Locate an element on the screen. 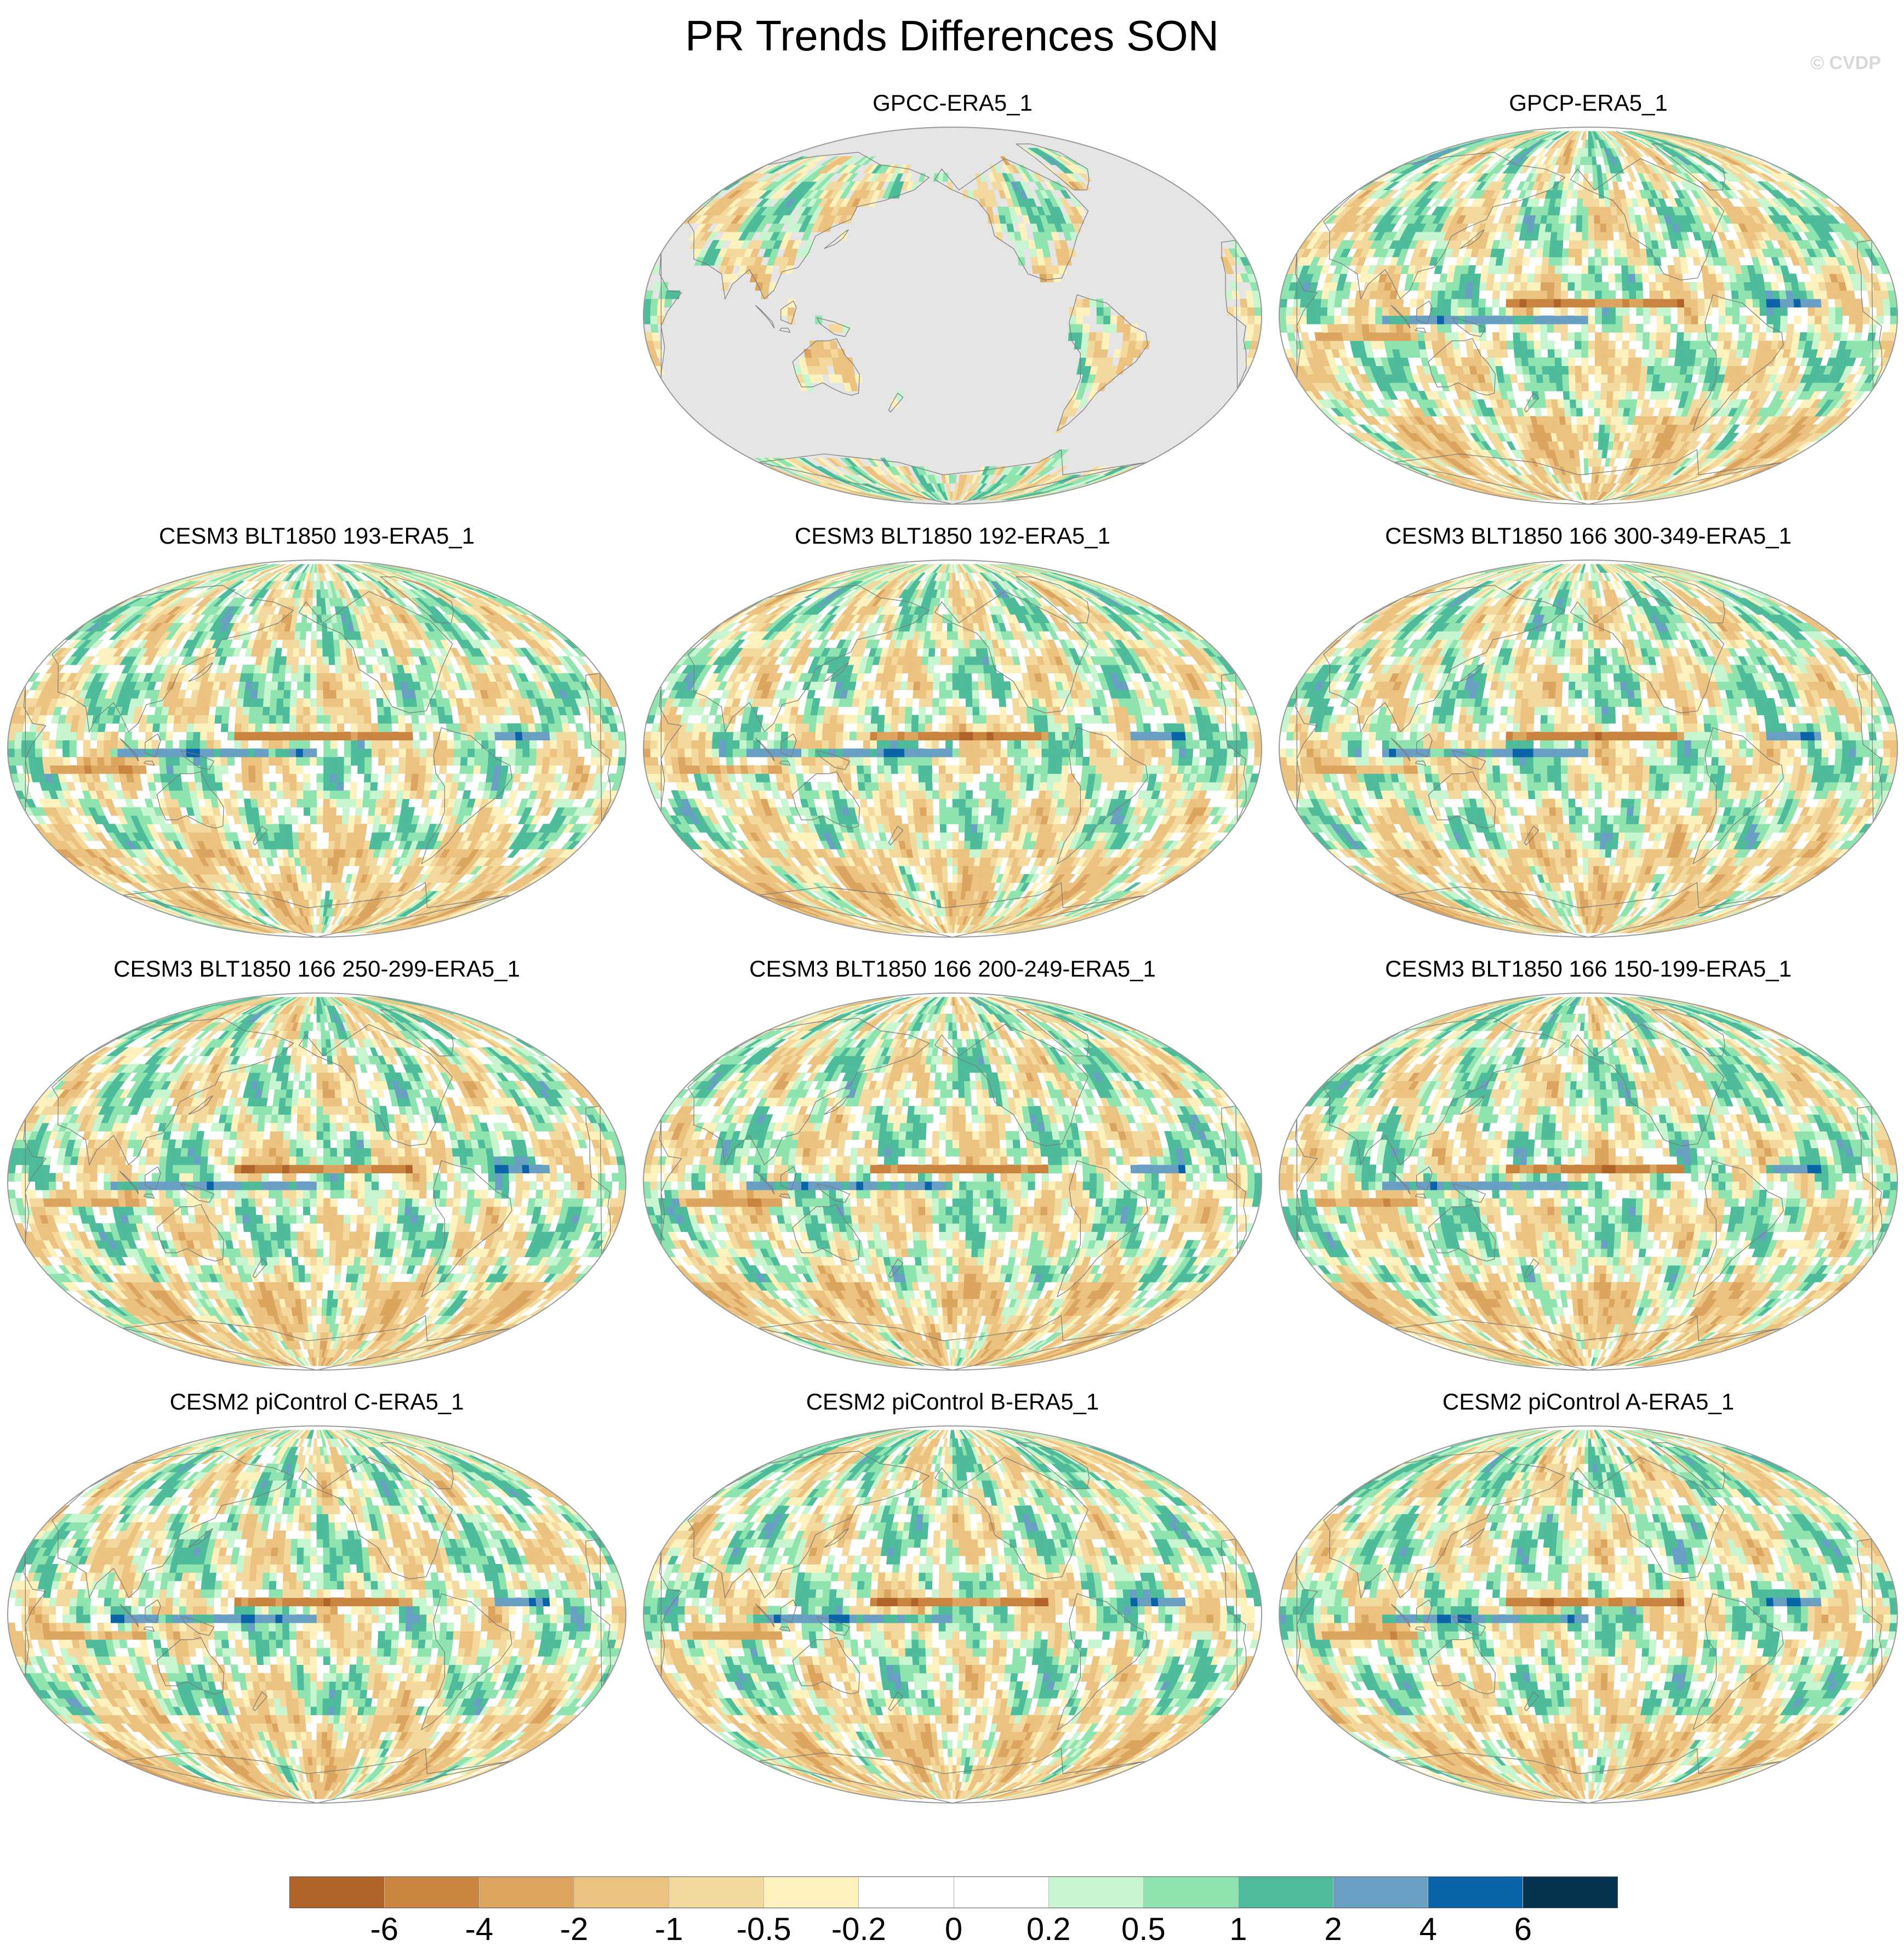 This screenshot has height=1957, width=1904. map-panel: CESM2 piControl C-ERA5_1 is located at coordinates (316, 1600).